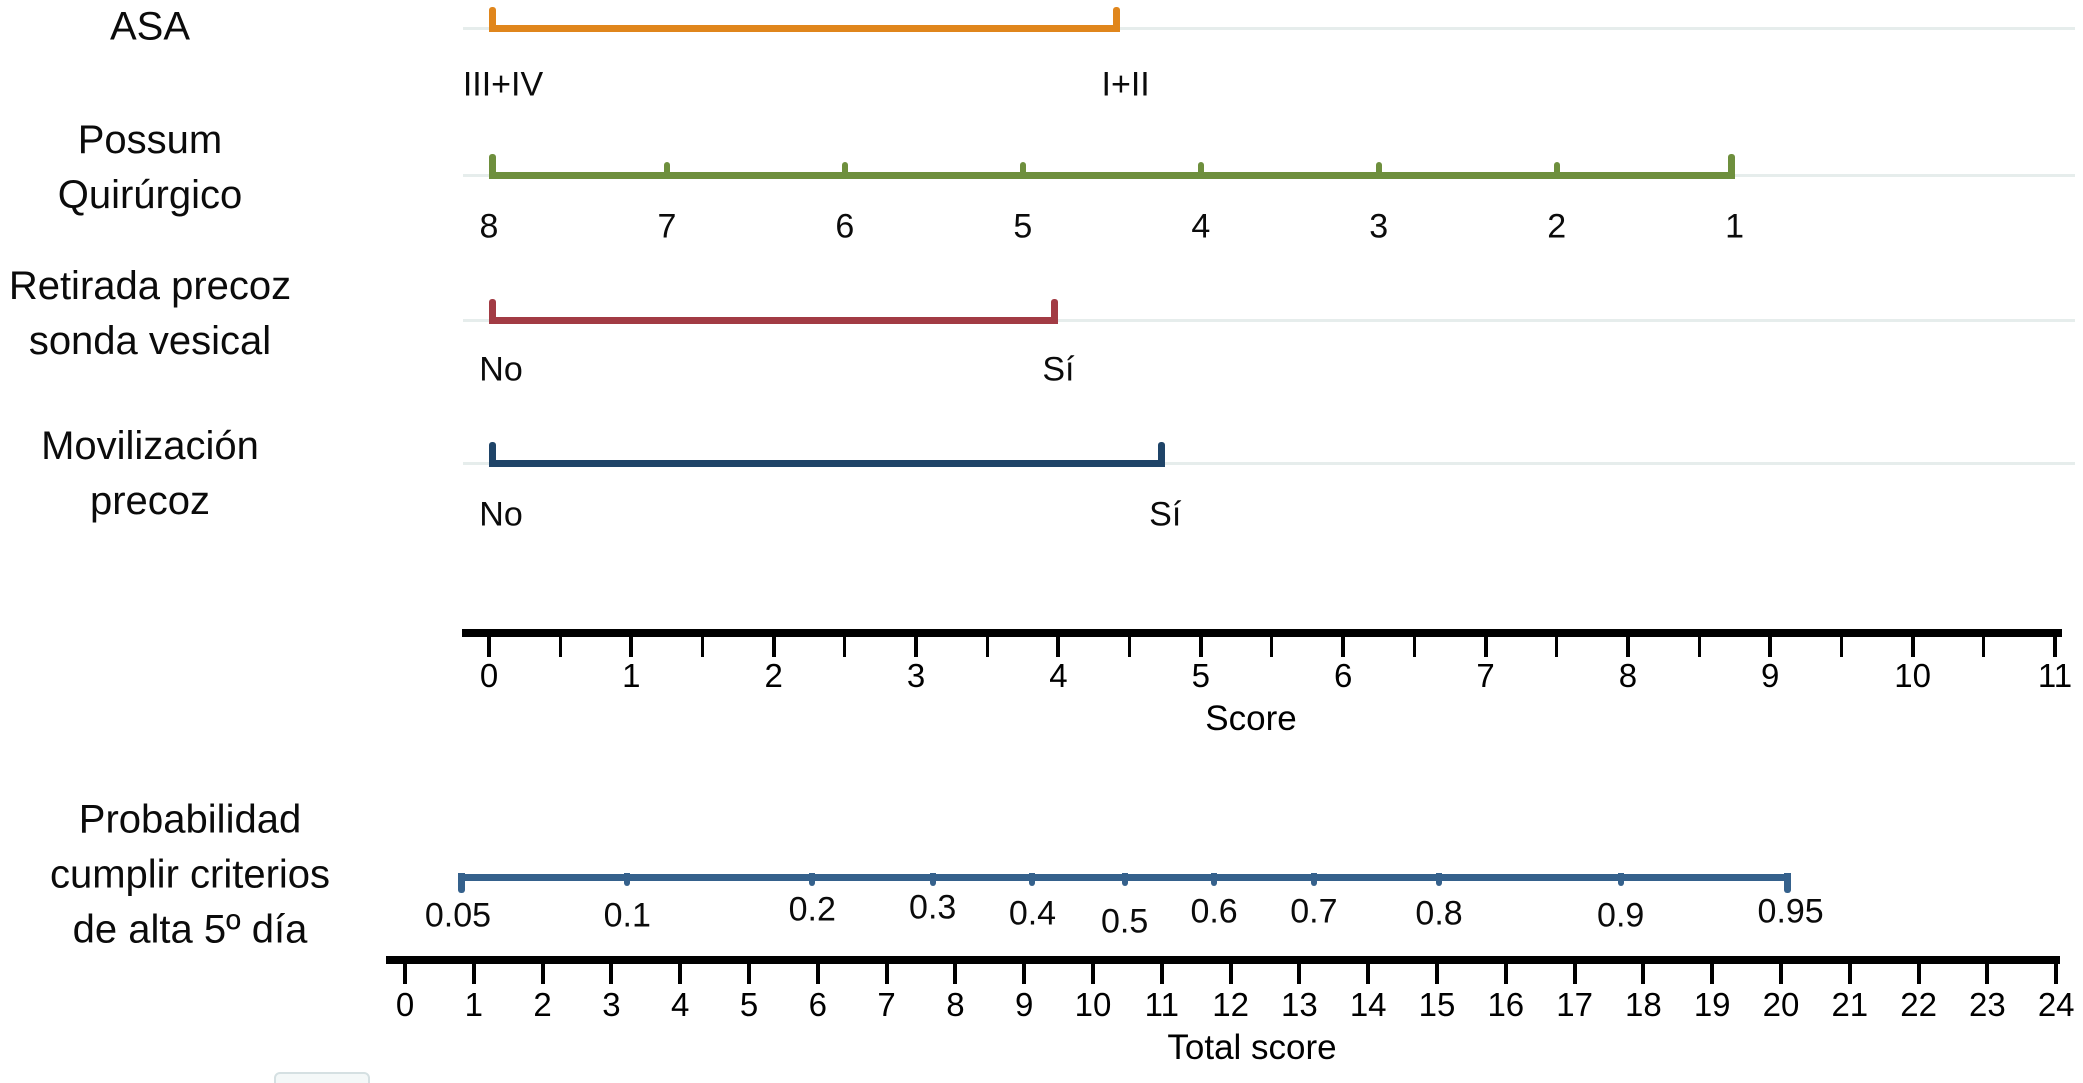  Describe the element at coordinates (1230, 1004) in the screenshot. I see `total-axis-tick-label: 12` at that location.